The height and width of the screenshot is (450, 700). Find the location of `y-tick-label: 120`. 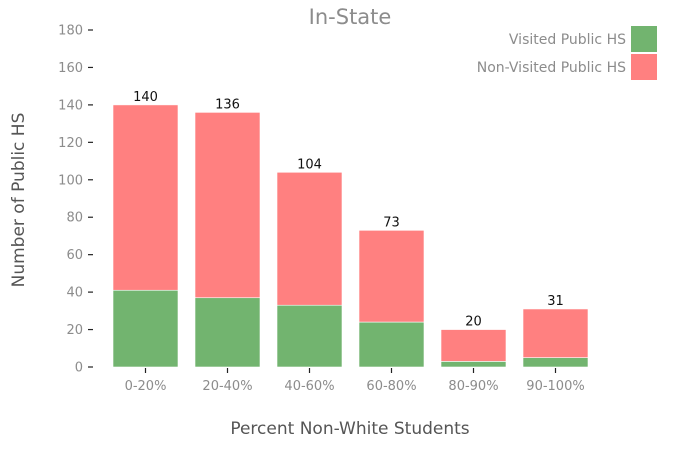

y-tick-label: 120 is located at coordinates (70, 143).